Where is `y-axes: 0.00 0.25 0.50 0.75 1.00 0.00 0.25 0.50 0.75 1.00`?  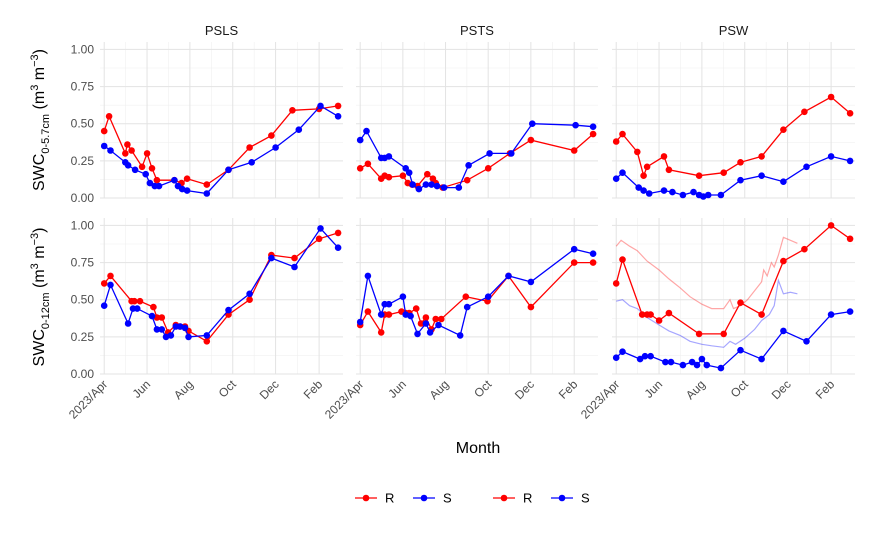
y-axes: 0.00 0.25 0.50 0.75 1.00 0.00 0.25 0.50 0.75 1.00 is located at coordinates (83, 211).